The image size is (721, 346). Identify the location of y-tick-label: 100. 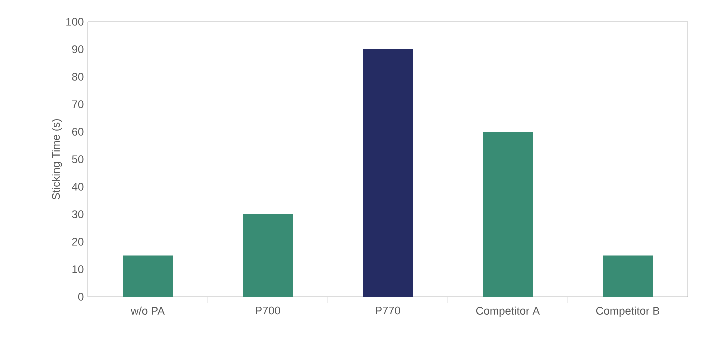
(75, 22).